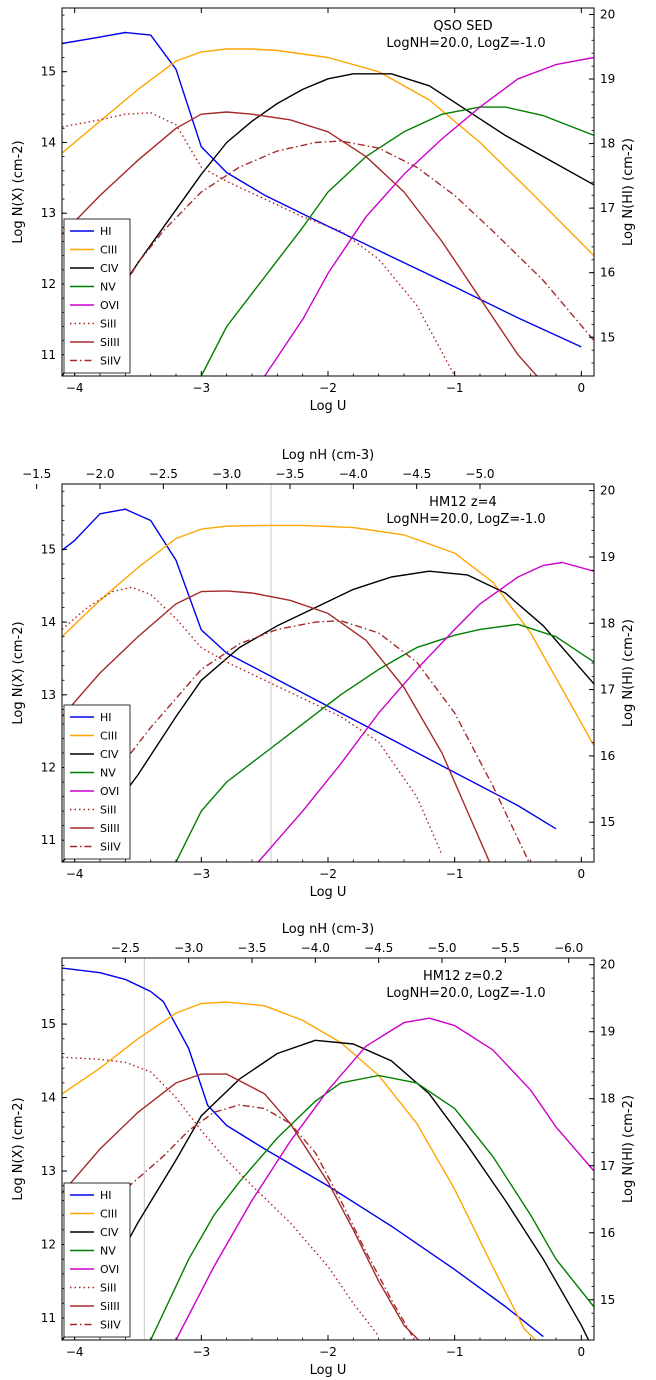  I want to click on y2-tick-label: 15, so click(607, 822).